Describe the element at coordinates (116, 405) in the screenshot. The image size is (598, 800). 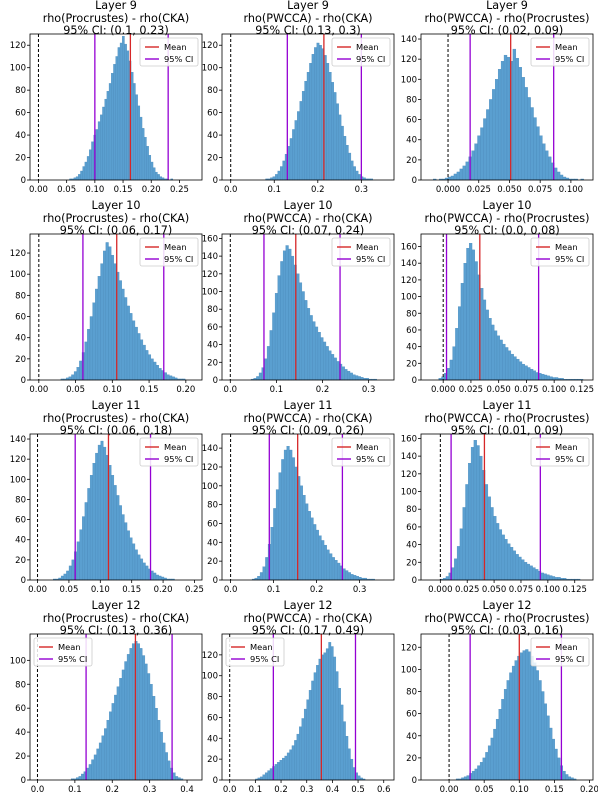
I see `panel-title-line-1: Layer 11` at that location.